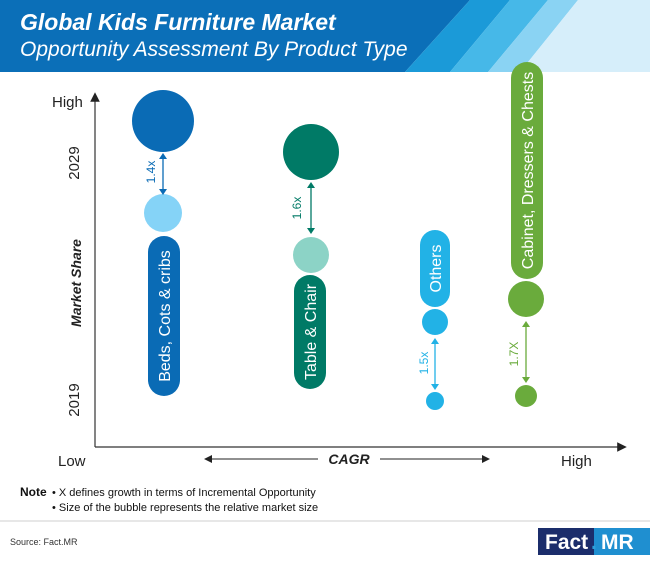 The width and height of the screenshot is (650, 561). Describe the element at coordinates (74, 399) in the screenshot. I see `y-axis-bottom-year: 2019` at that location.